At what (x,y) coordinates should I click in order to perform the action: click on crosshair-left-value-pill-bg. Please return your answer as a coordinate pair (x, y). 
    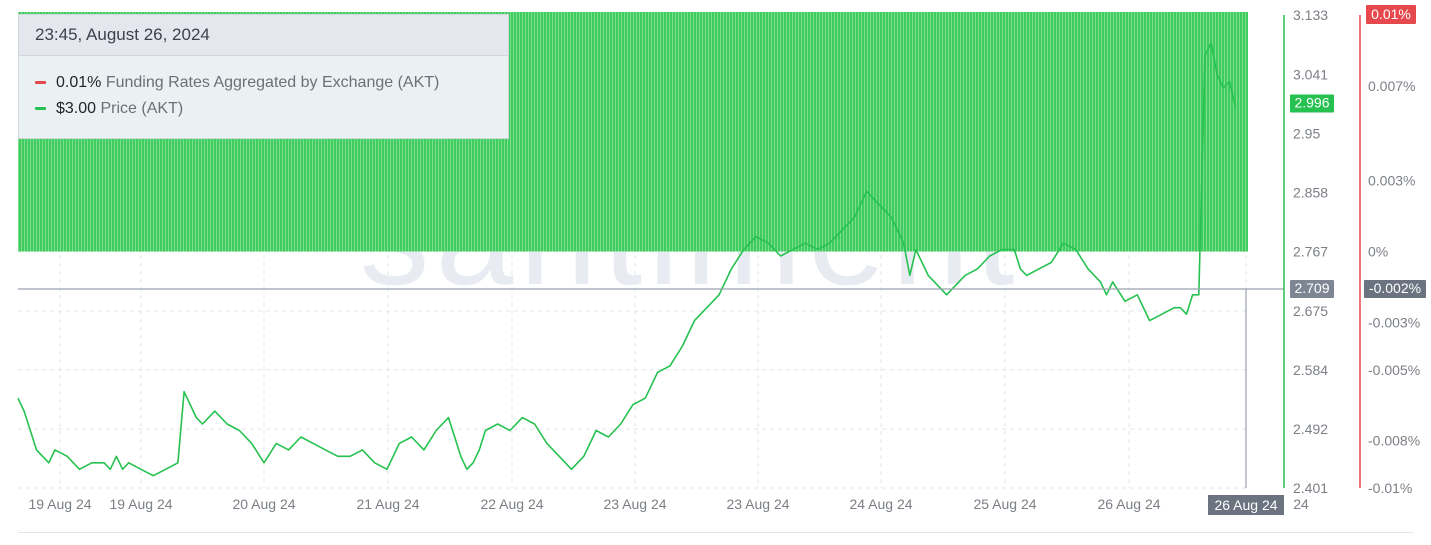
    Looking at the image, I should click on (1312, 288).